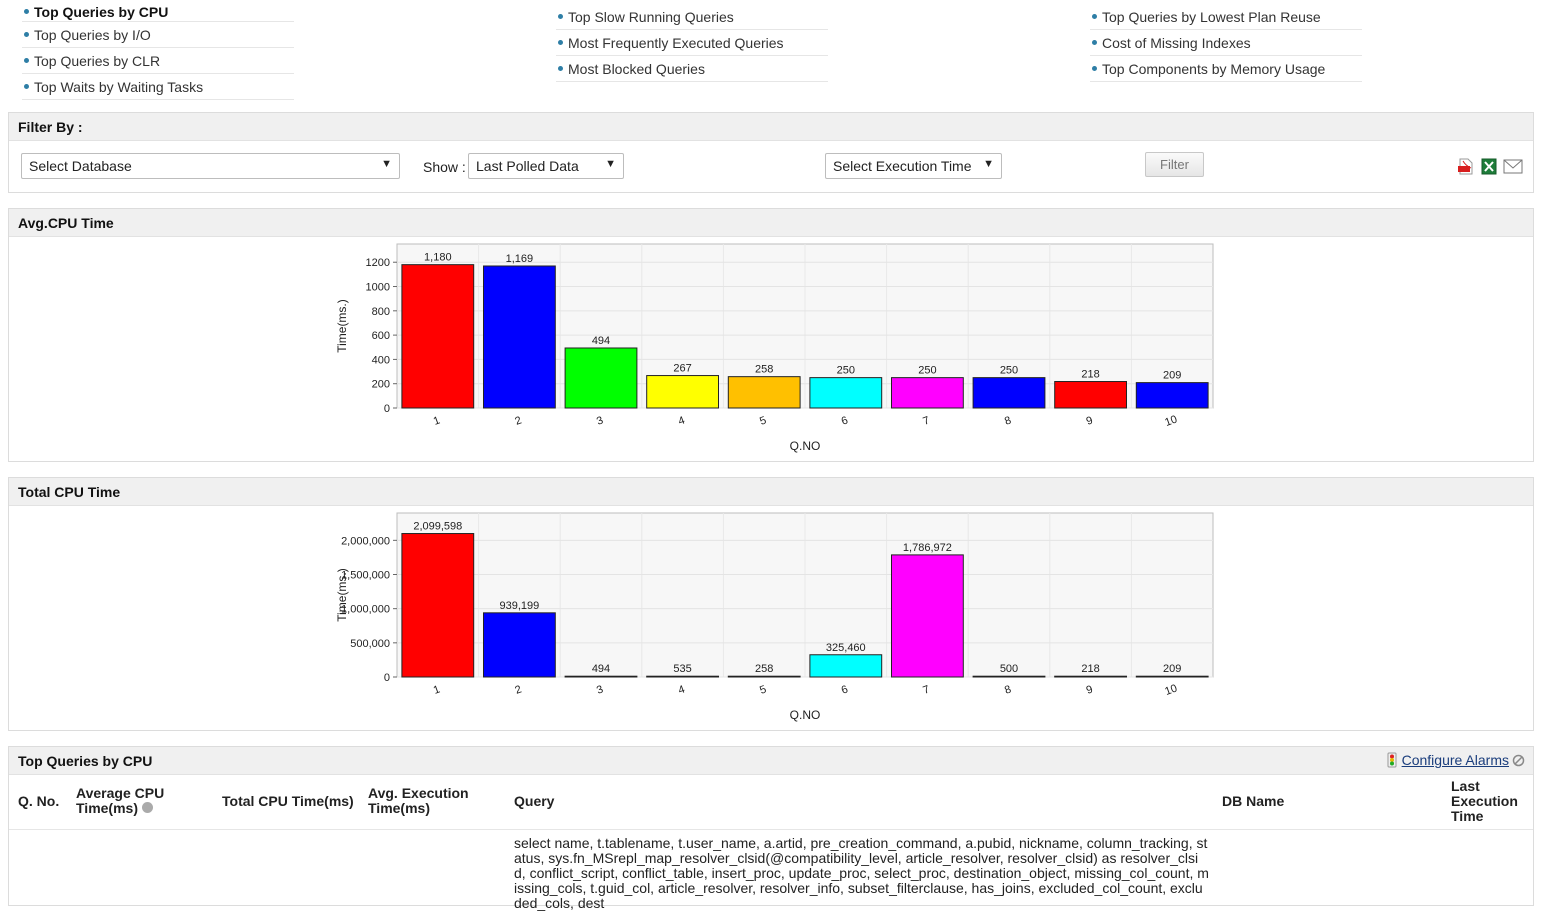 The width and height of the screenshot is (1547, 911). Describe the element at coordinates (846, 371) in the screenshot. I see `data-label-q6: 250` at that location.